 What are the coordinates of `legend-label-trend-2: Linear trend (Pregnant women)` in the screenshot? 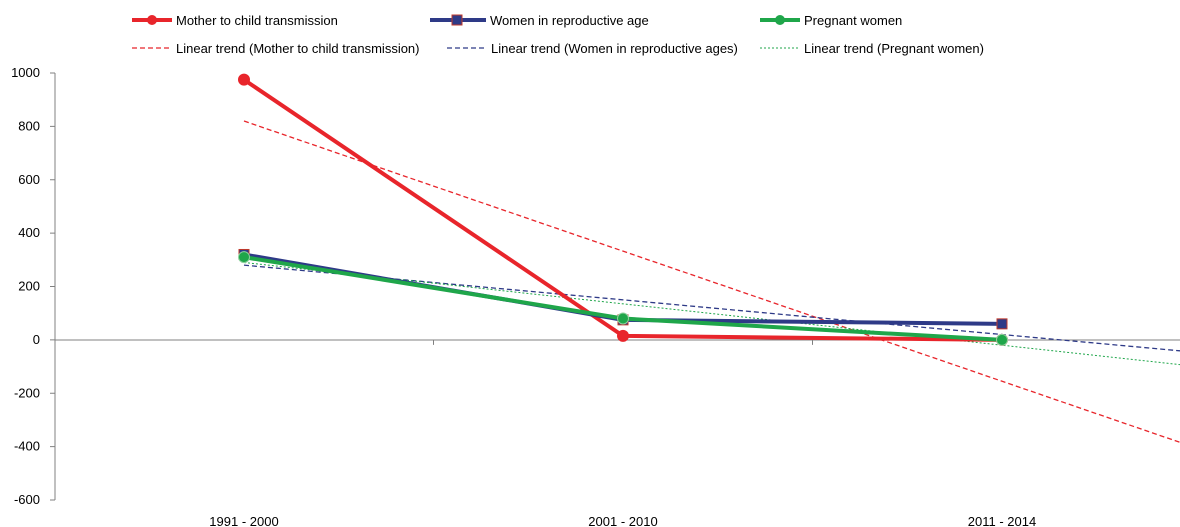 It's located at (894, 48).